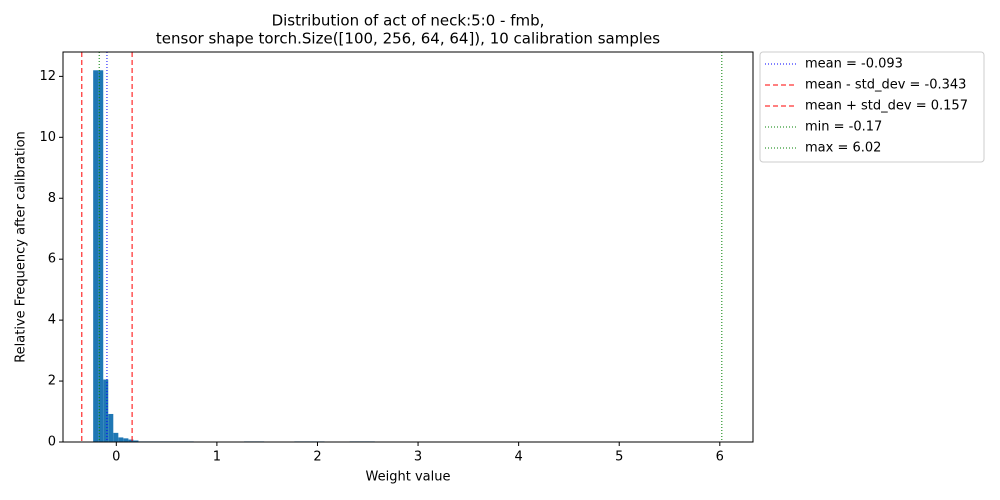  What do you see at coordinates (886, 106) in the screenshot?
I see `legend-label: mean + std_dev = 0.157` at bounding box center [886, 106].